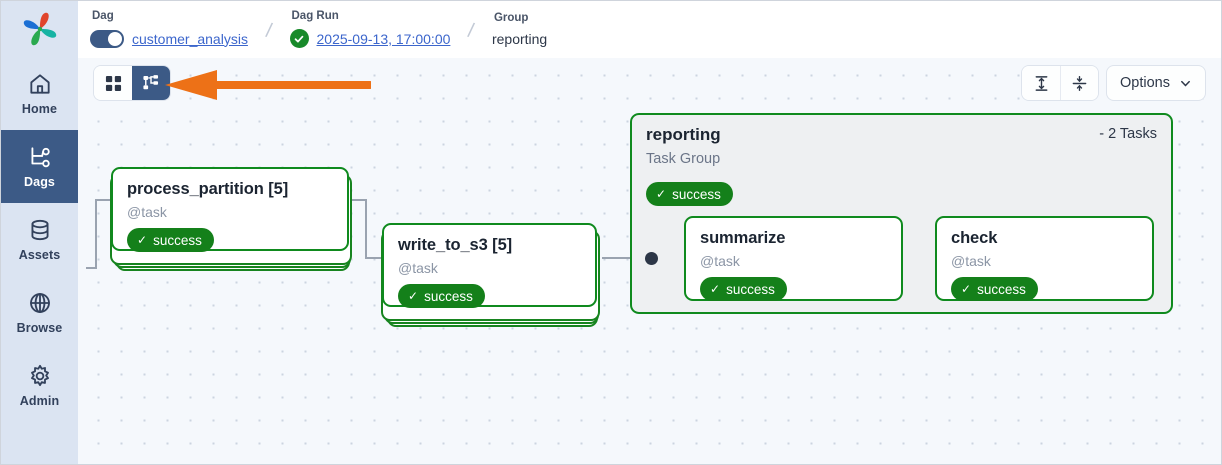  What do you see at coordinates (696, 194) in the screenshot?
I see `task-group-status-text: success` at bounding box center [696, 194].